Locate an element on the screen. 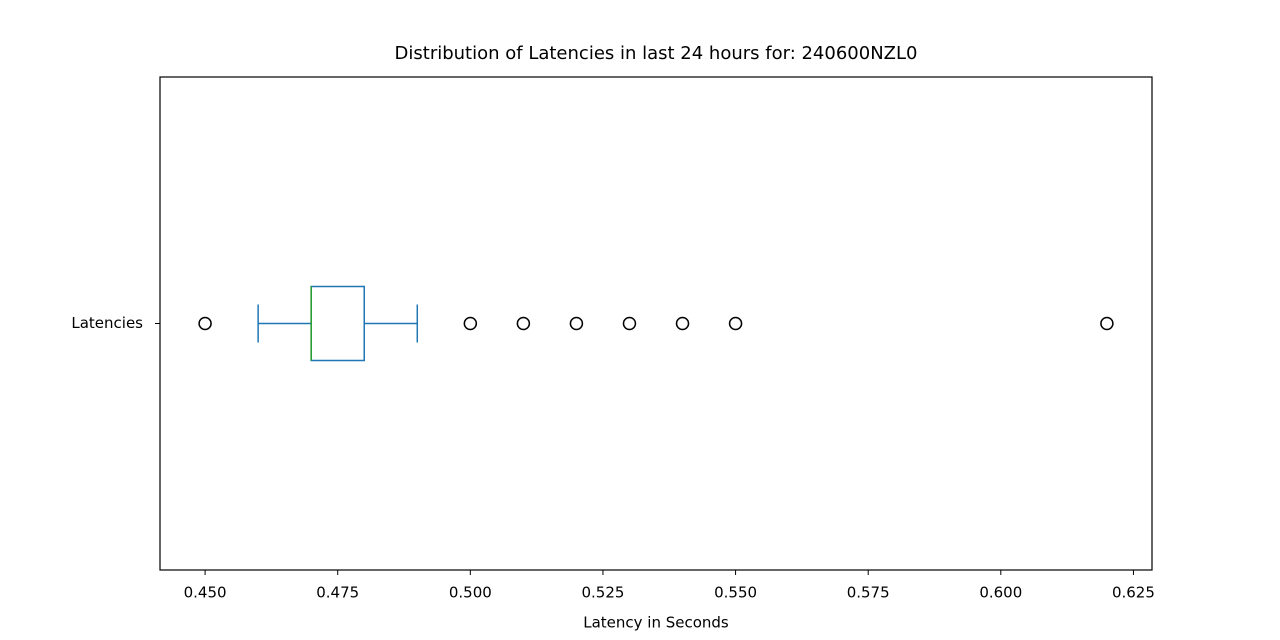  x-tick-label: 0.475 is located at coordinates (337, 593).